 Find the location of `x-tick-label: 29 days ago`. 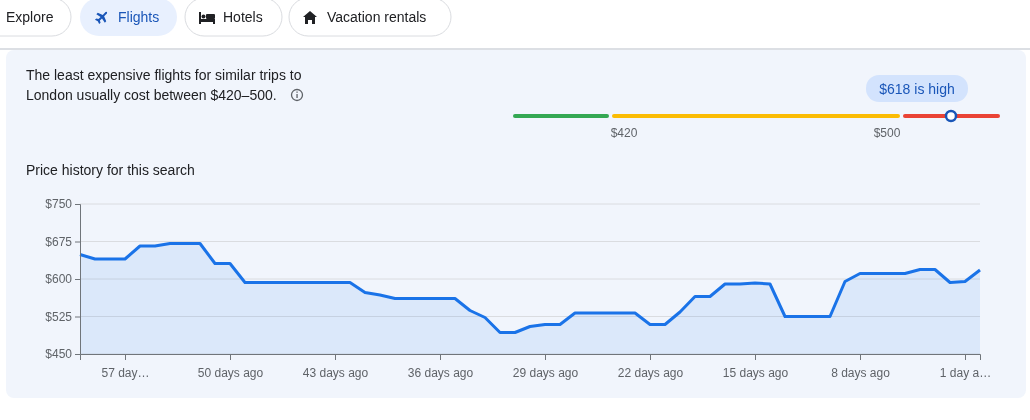

x-tick-label: 29 days ago is located at coordinates (545, 373).